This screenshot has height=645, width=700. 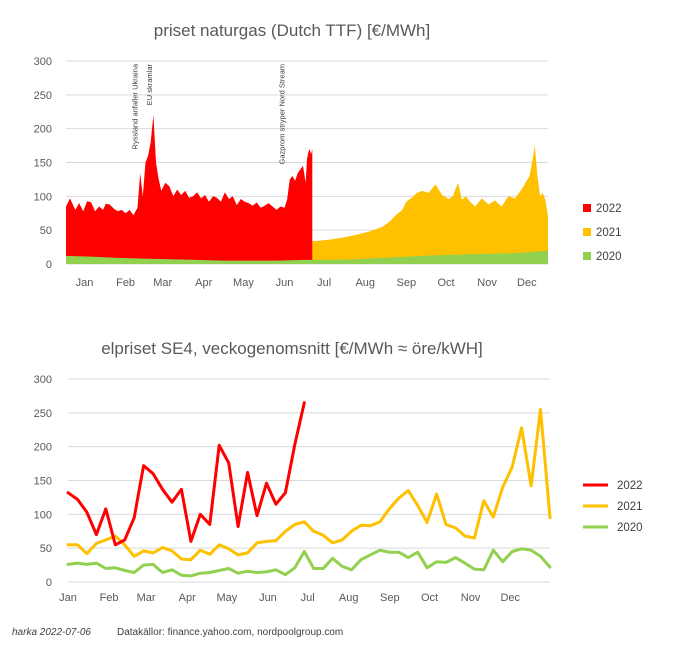 What do you see at coordinates (46, 231) in the screenshot?
I see `gas-y-tick: 50` at bounding box center [46, 231].